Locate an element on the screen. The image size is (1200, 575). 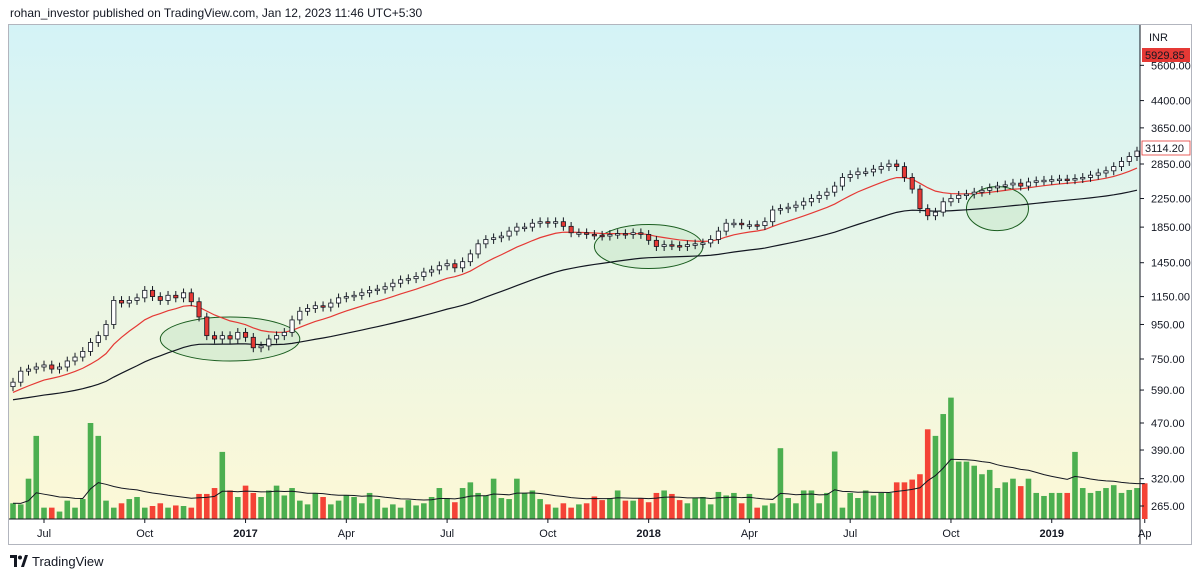
price-axis-tick-label: 1150.00 is located at coordinates (1170, 298).